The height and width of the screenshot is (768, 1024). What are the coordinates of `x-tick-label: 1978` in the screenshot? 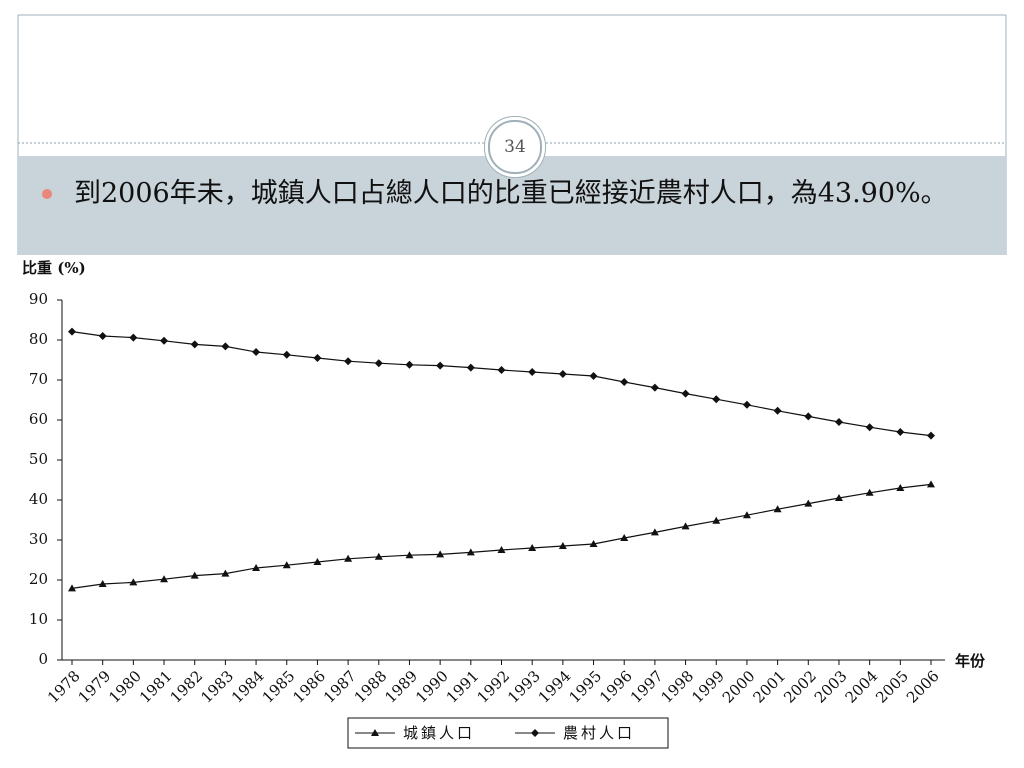 It's located at (64, 687).